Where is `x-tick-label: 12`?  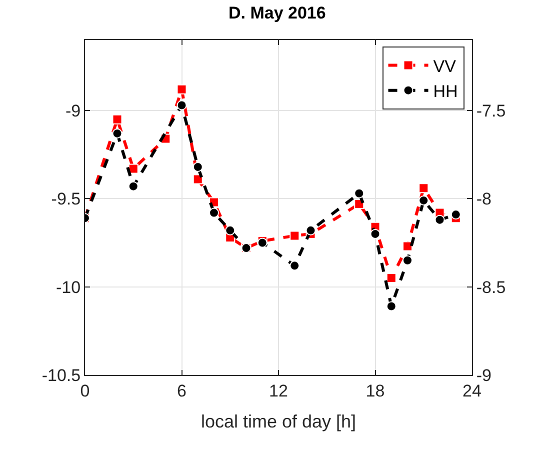
x-tick-label: 12 is located at coordinates (278, 390).